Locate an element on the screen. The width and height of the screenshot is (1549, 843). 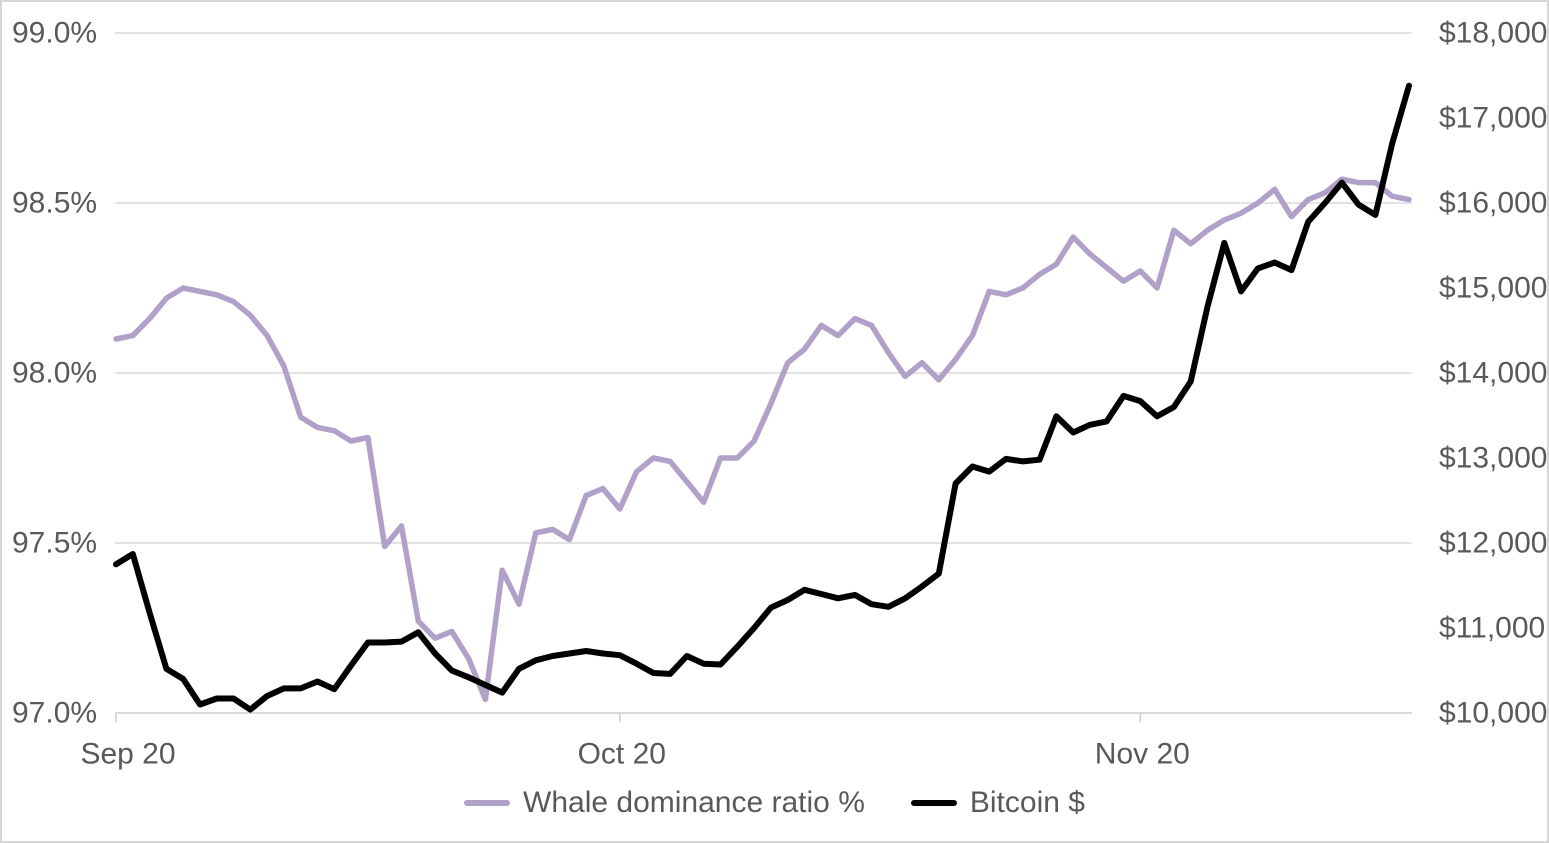
y-axis-right-label: $17,000 is located at coordinates (1493, 118).